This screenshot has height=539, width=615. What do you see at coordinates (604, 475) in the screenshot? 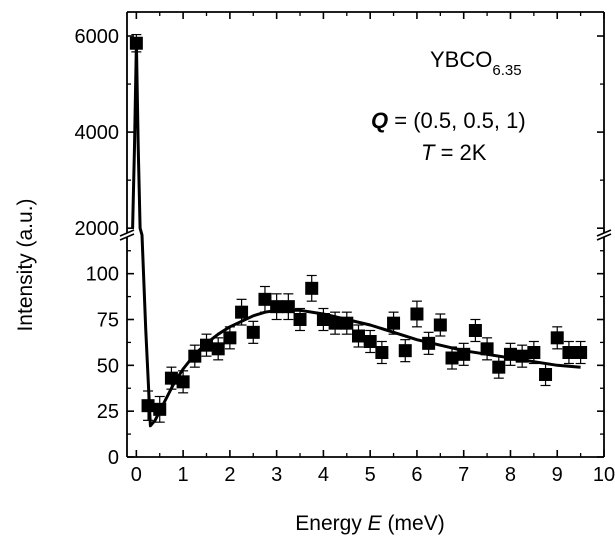
I see `x-tick-label: 10` at bounding box center [604, 475].